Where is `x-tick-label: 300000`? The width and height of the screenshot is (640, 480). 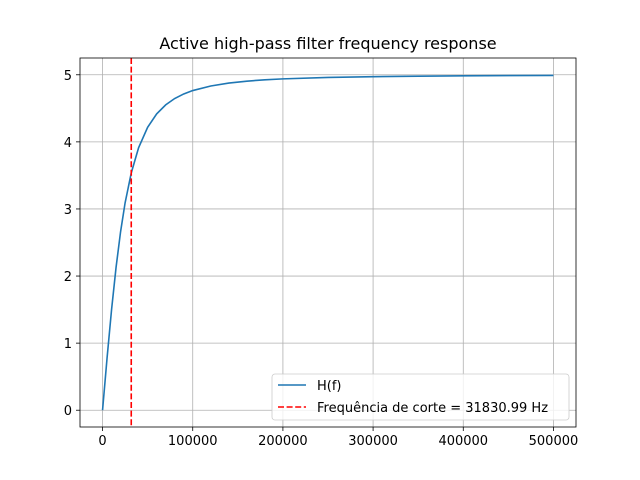
x-tick-label: 300000 is located at coordinates (373, 441).